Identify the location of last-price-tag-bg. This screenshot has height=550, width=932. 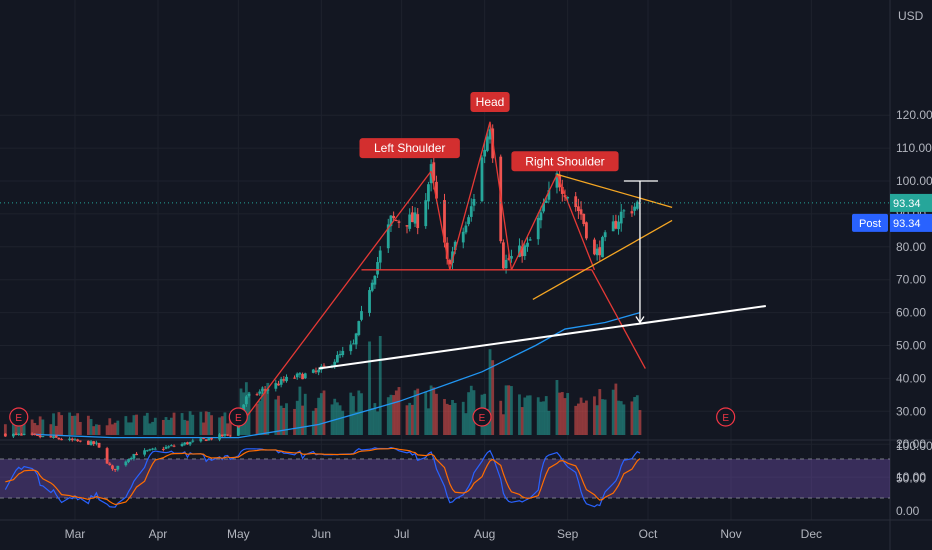
(911, 202).